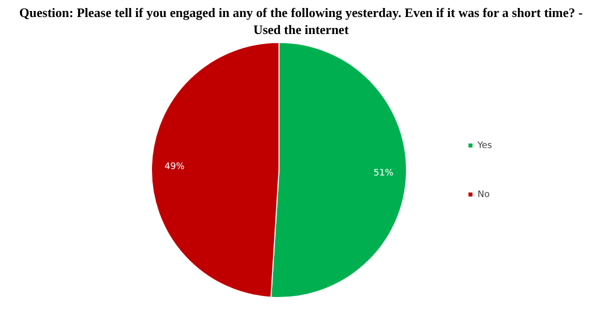 The width and height of the screenshot is (602, 327). What do you see at coordinates (301, 21) in the screenshot?
I see `chart-title: Question: Please tell if you engaged in any of the following yesterday. Even if it was for a short time? - Used the internet` at bounding box center [301, 21].